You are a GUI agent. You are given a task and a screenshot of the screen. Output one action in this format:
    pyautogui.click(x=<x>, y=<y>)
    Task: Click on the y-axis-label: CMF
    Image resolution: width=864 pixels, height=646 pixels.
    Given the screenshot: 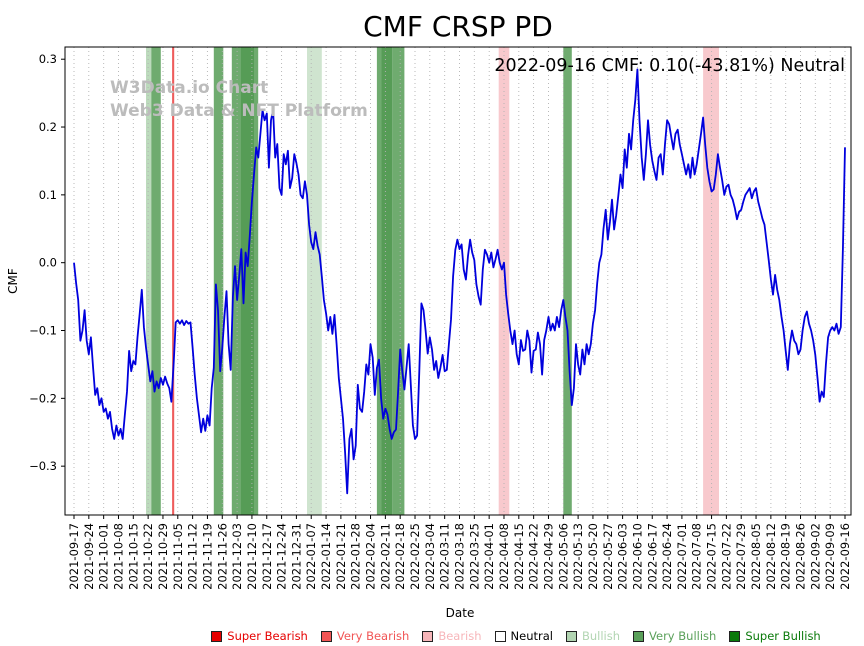 What is the action you would take?
    pyautogui.click(x=13, y=281)
    